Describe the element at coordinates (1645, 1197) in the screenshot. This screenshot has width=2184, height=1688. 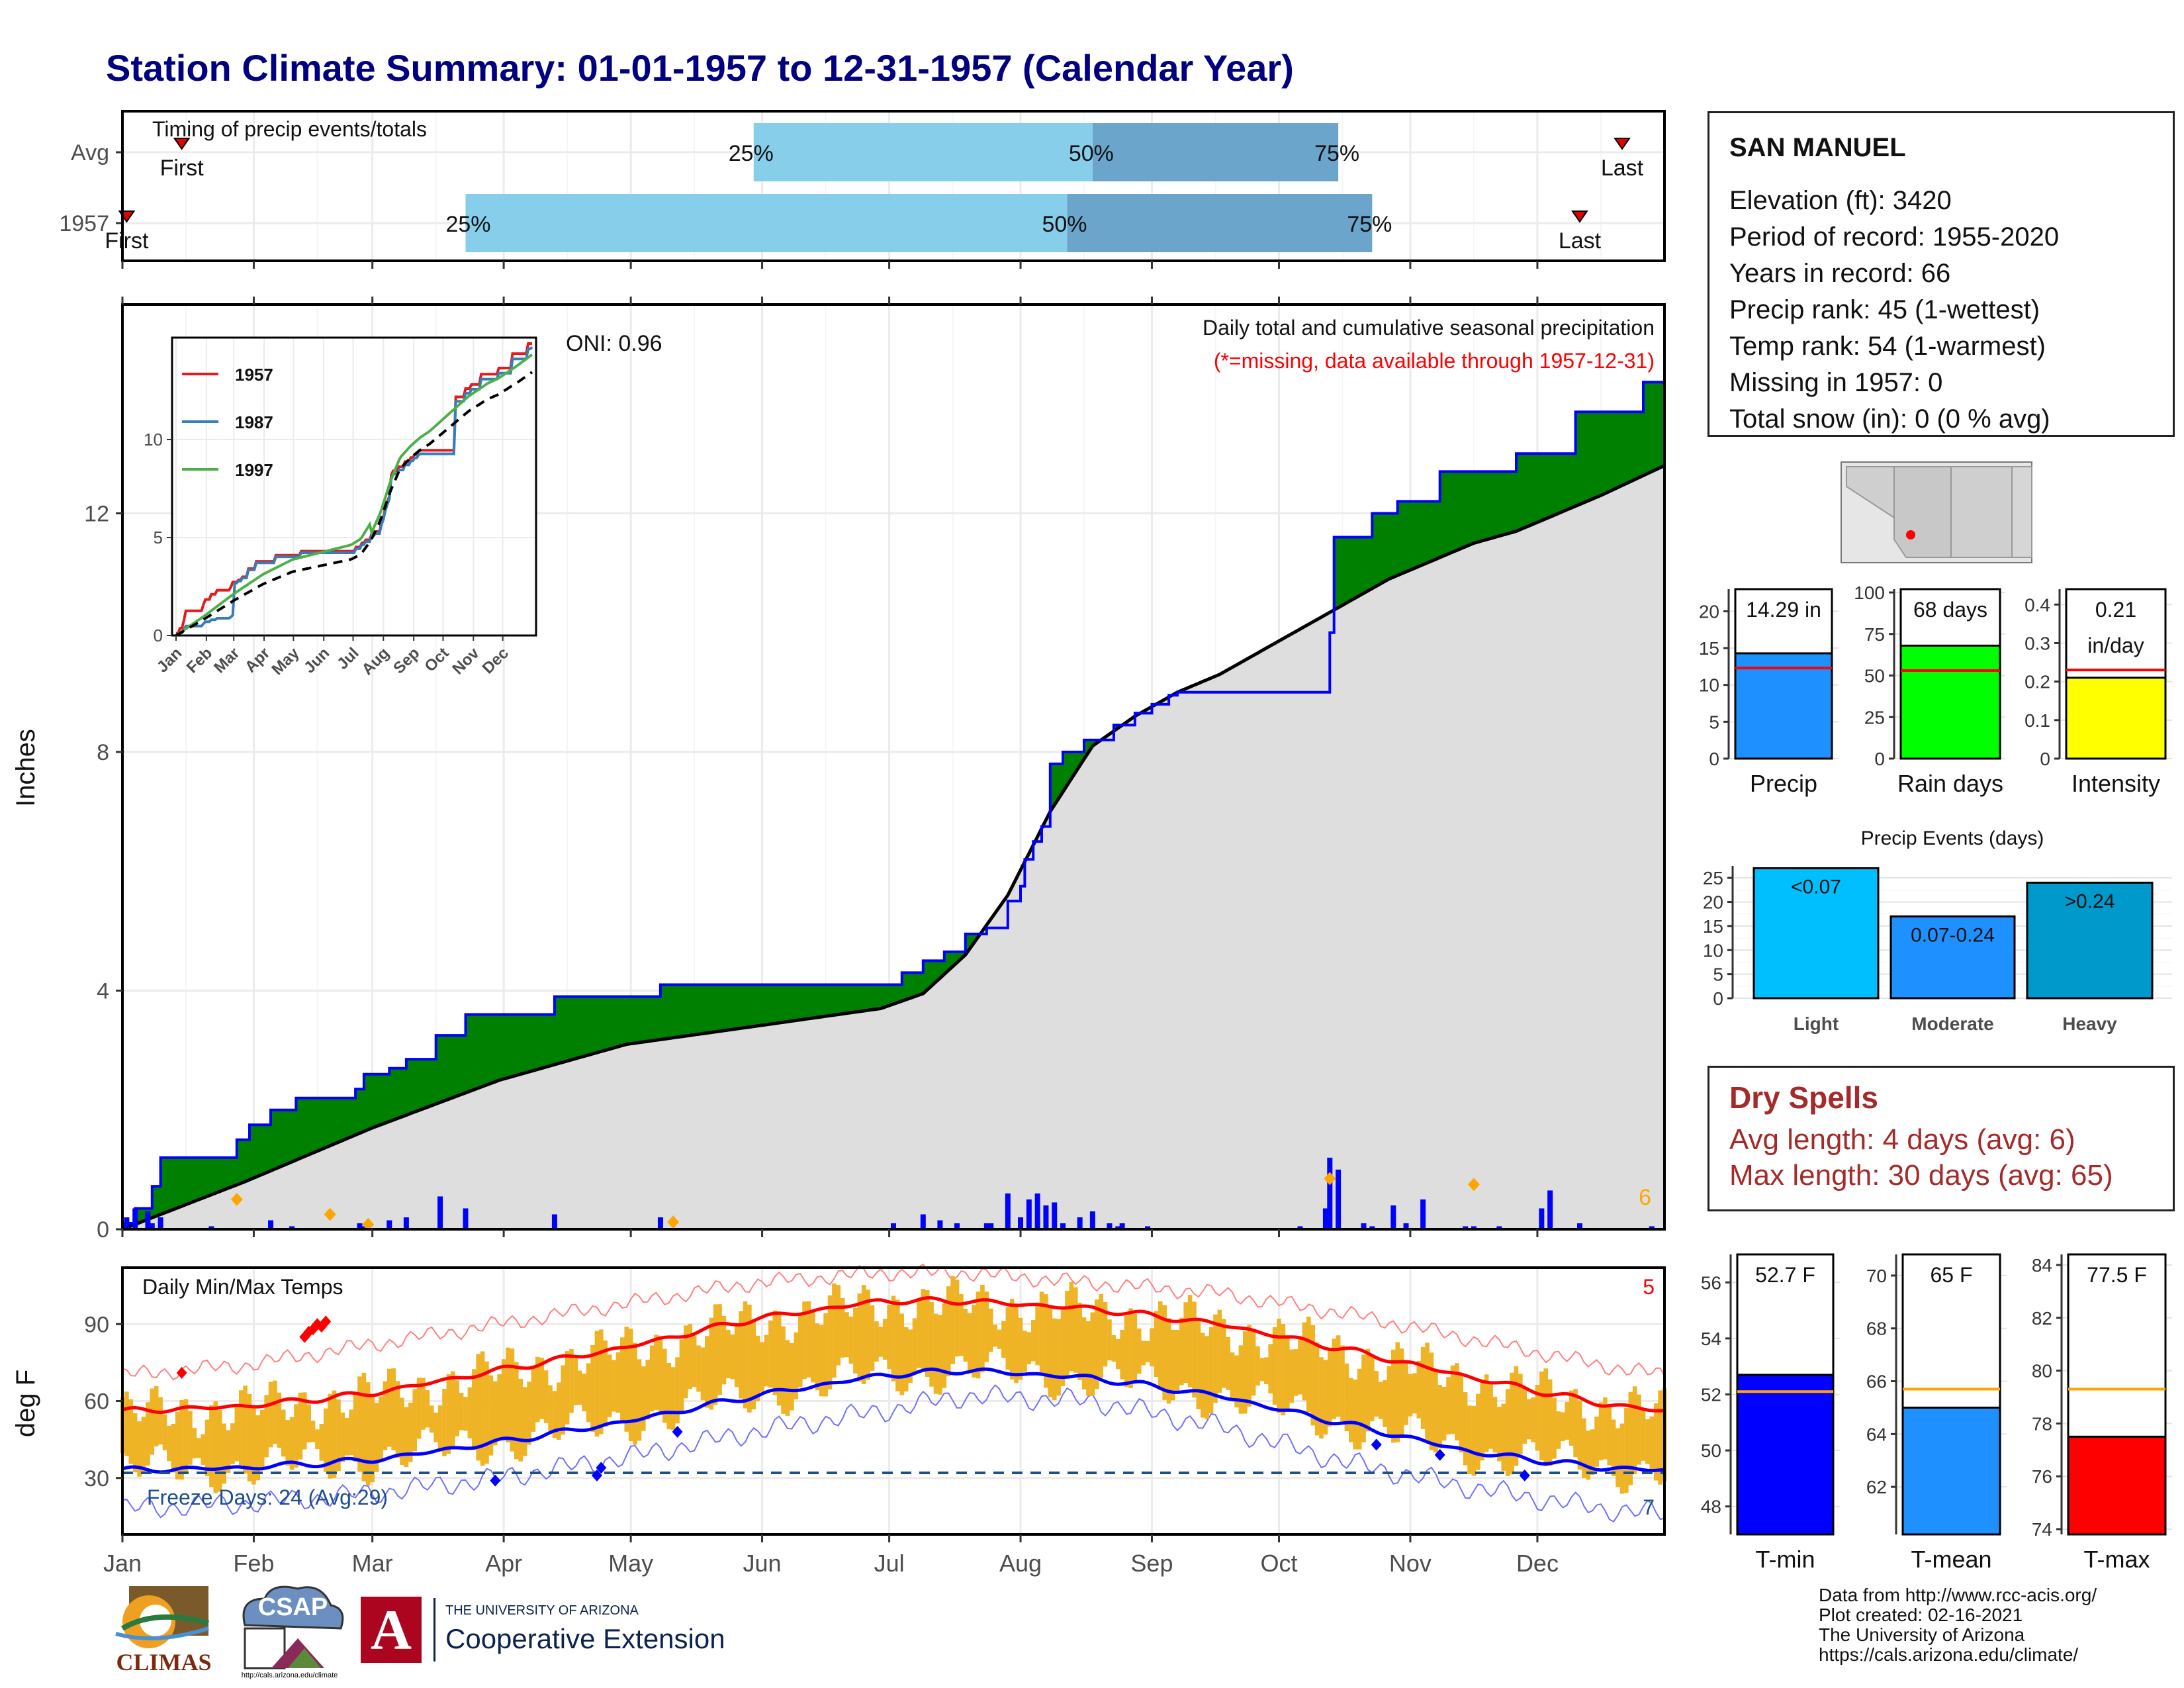
I see `precip-count-label: 6` at that location.